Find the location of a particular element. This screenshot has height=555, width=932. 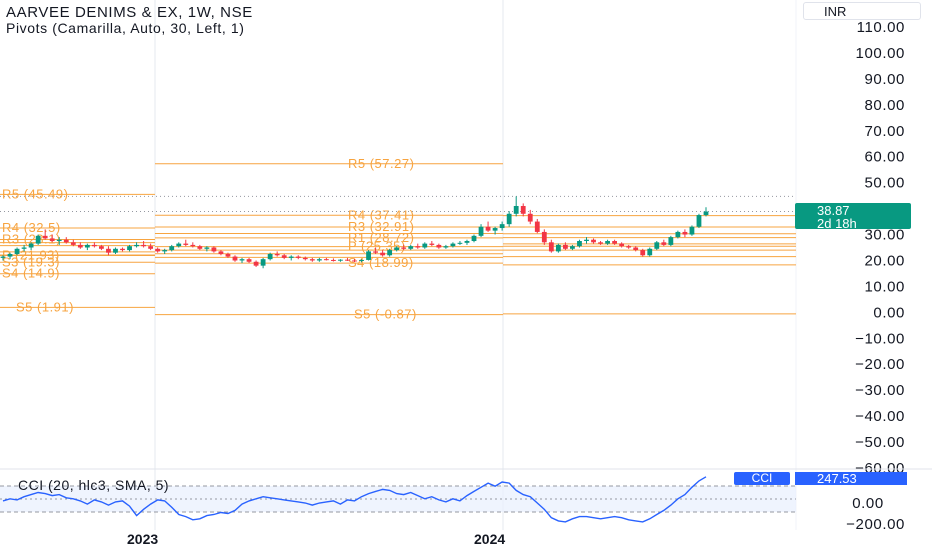

y-tick-label: 110.00 is located at coordinates (881, 27).